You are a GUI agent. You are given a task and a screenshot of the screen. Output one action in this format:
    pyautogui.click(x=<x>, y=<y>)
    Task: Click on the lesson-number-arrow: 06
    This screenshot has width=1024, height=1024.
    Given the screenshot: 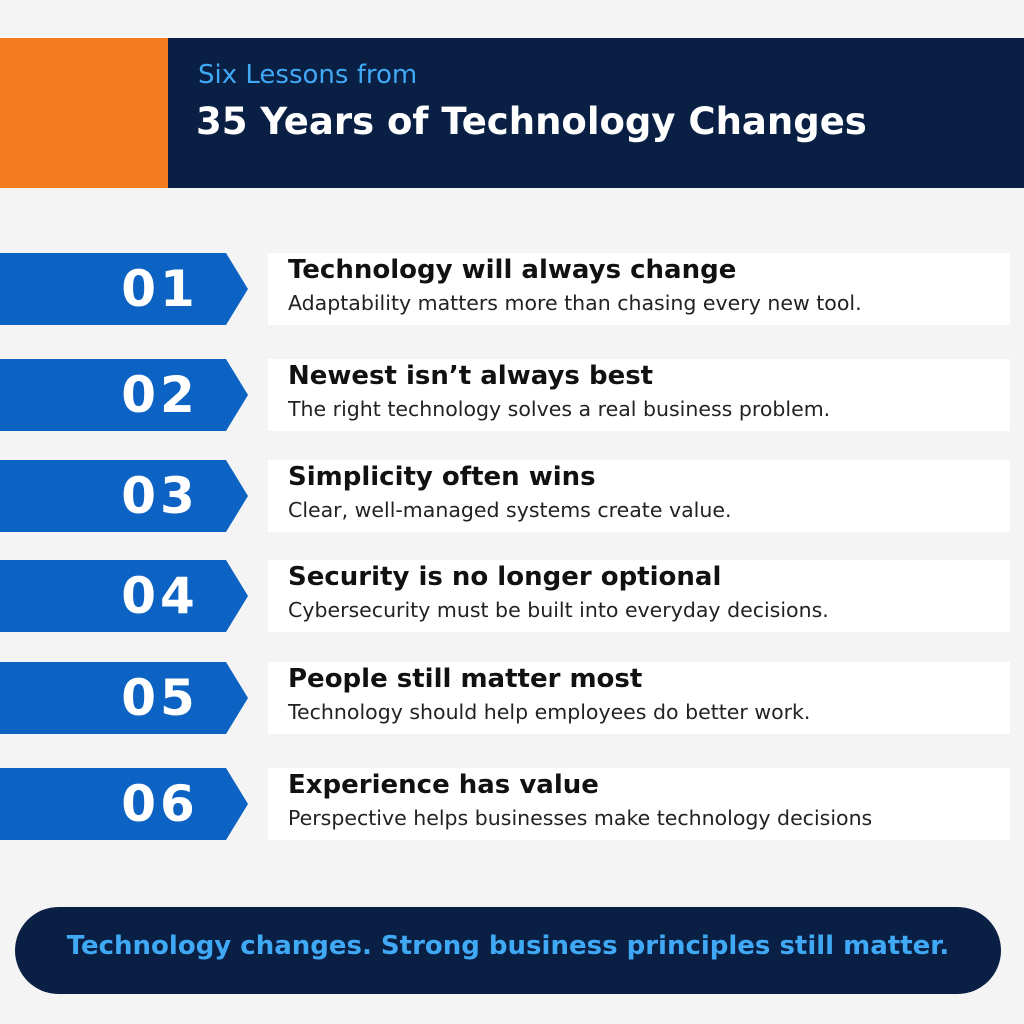 What is the action you would take?
    pyautogui.click(x=124, y=804)
    